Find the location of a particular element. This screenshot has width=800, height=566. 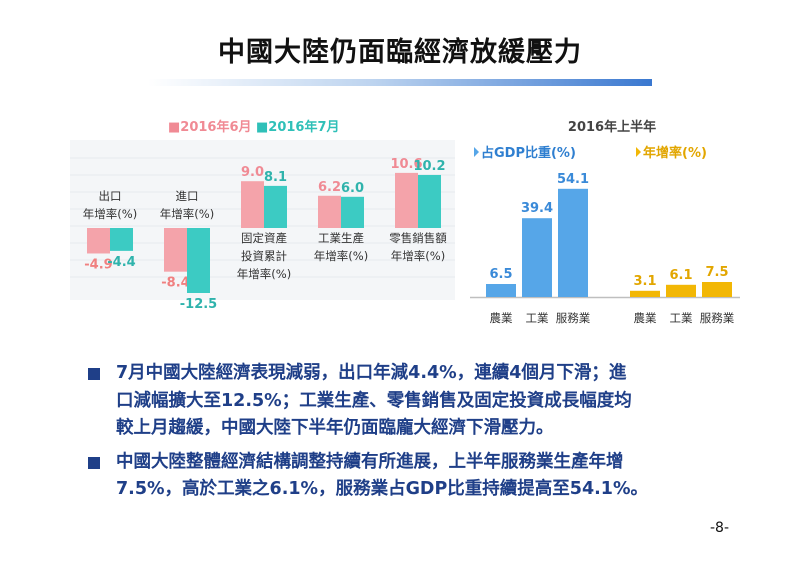

chart2-legend-gdp: 占GDP比重(%) is located at coordinates (528, 153).